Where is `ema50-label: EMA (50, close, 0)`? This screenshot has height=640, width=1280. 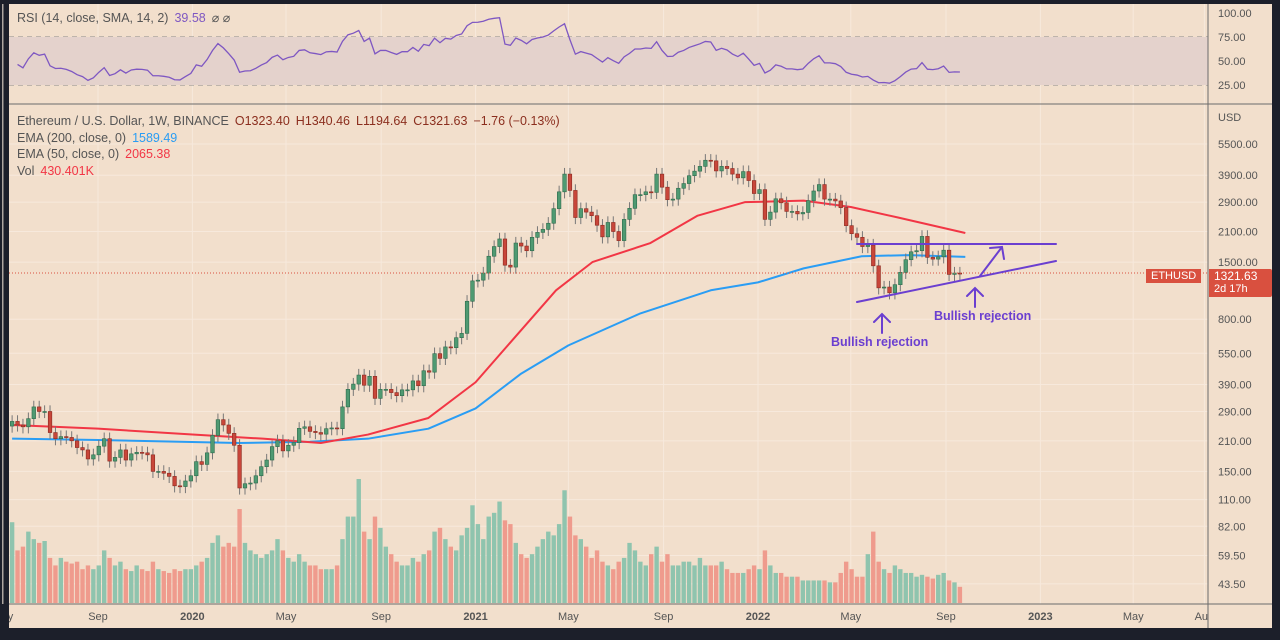
ema50-label: EMA (50, close, 0) is located at coordinates (68, 154).